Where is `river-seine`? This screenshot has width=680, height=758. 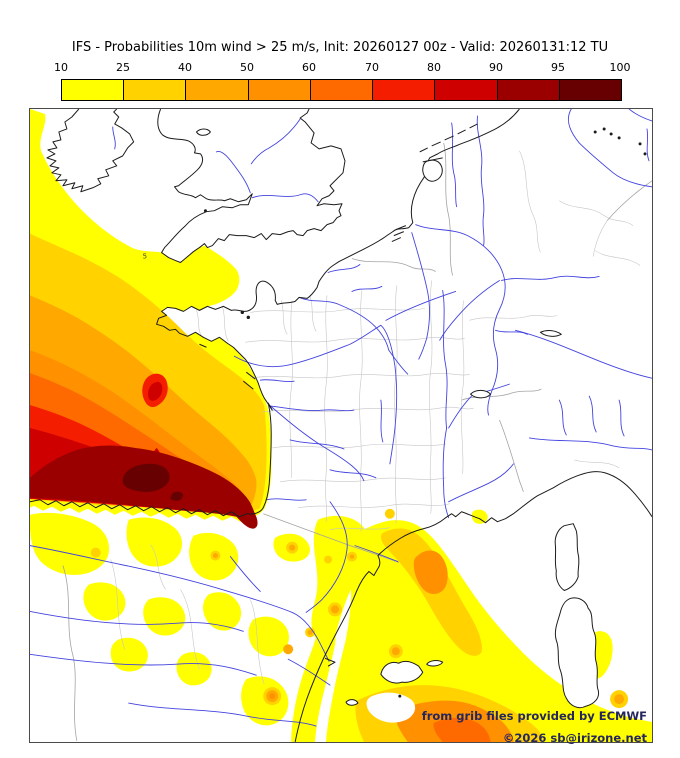 river-seine is located at coordinates (344, 323).